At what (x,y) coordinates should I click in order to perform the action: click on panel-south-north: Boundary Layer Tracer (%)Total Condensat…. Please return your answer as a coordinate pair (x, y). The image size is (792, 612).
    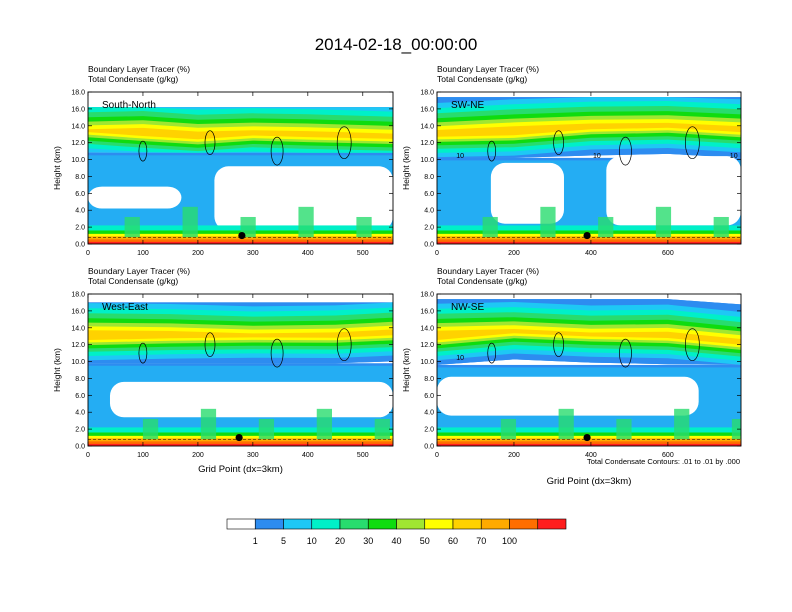
    Looking at the image, I should click on (223, 160).